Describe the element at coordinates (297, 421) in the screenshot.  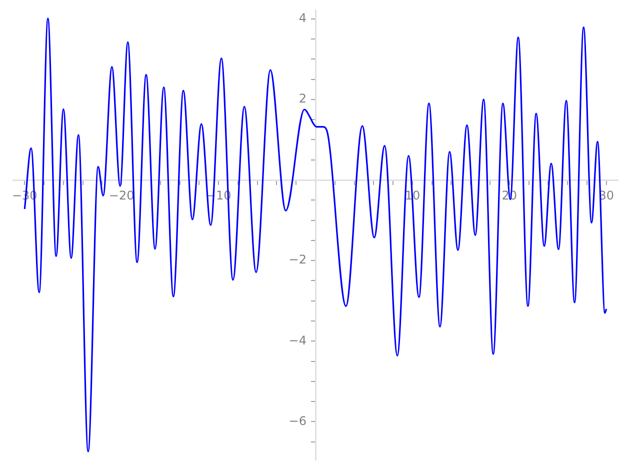
I see `y-tick-label: −6` at that location.